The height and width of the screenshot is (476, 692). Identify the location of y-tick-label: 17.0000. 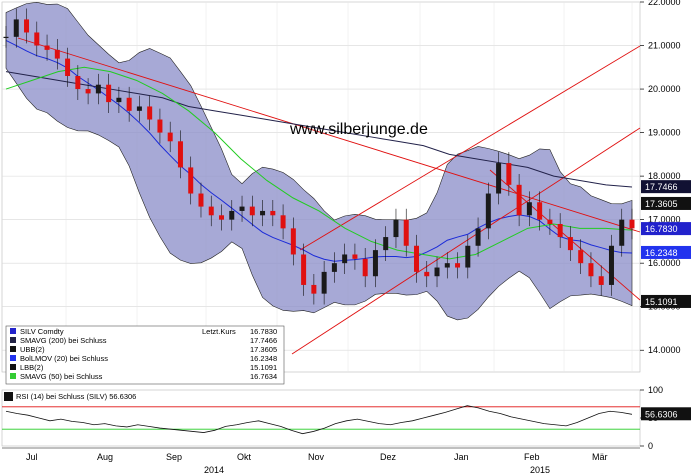
(664, 220).